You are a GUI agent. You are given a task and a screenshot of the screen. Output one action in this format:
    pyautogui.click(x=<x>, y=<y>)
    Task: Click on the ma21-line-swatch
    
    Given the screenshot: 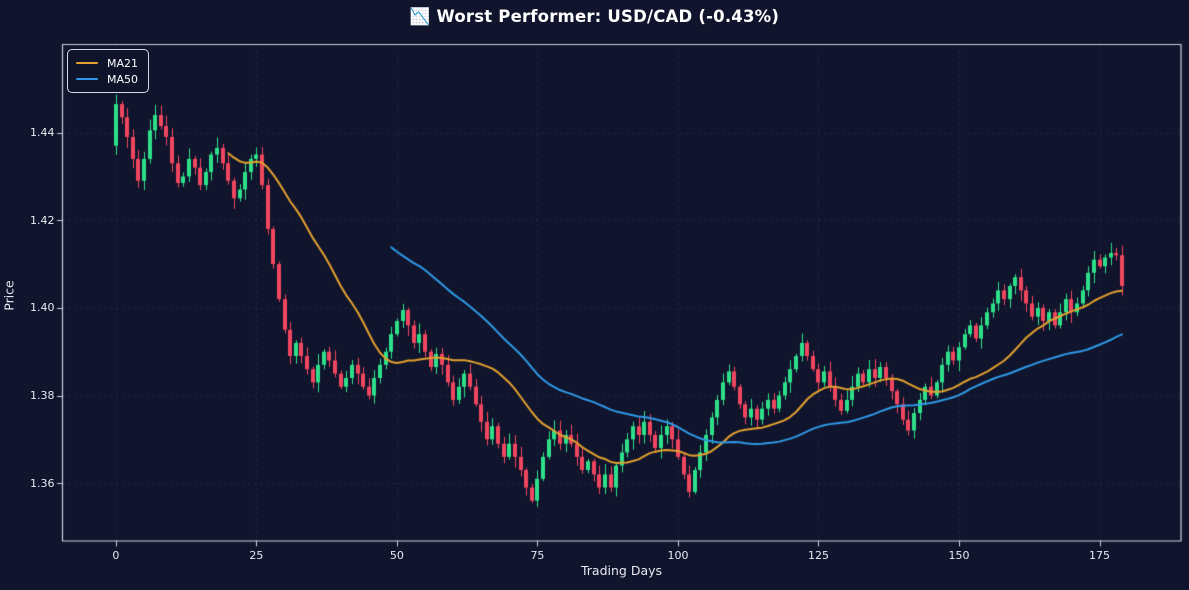 What is the action you would take?
    pyautogui.click(x=87, y=63)
    